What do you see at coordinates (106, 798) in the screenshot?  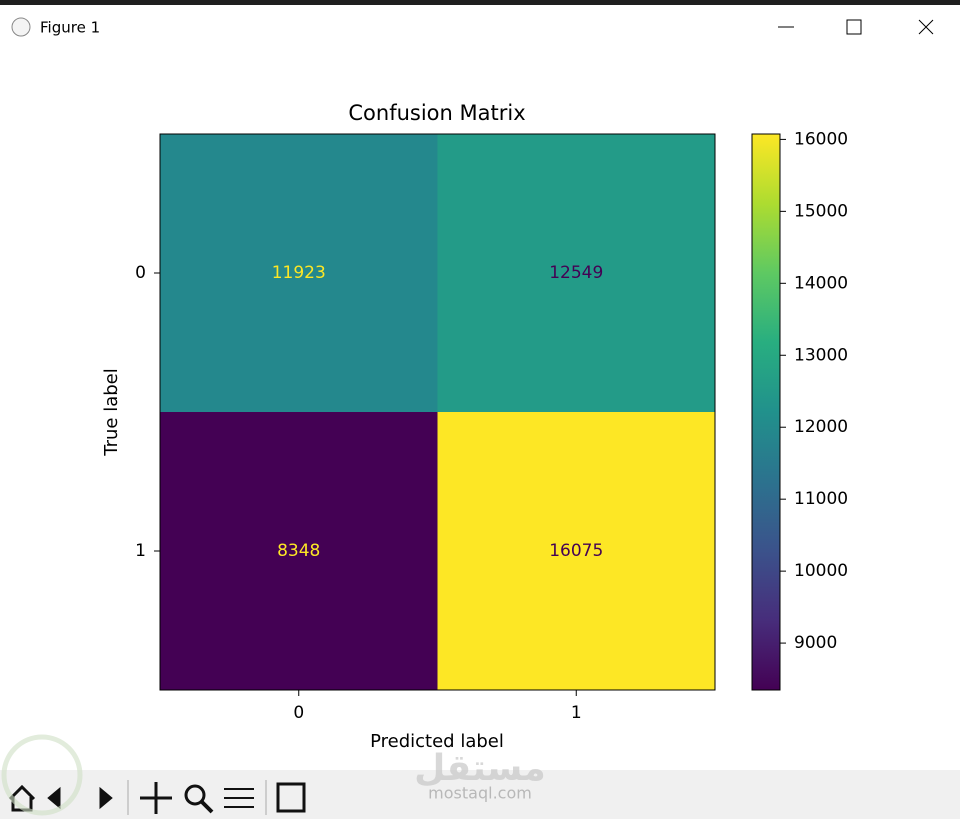 I see `forward-button` at bounding box center [106, 798].